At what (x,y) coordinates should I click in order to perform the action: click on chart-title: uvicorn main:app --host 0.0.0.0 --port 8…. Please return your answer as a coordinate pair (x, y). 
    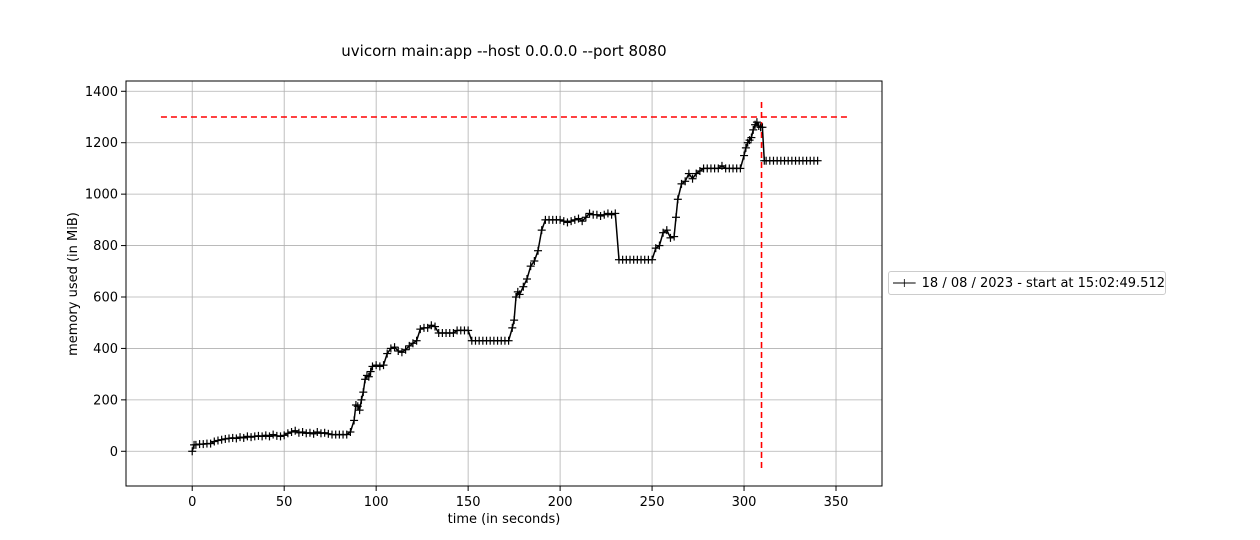
    Looking at the image, I should click on (503, 51).